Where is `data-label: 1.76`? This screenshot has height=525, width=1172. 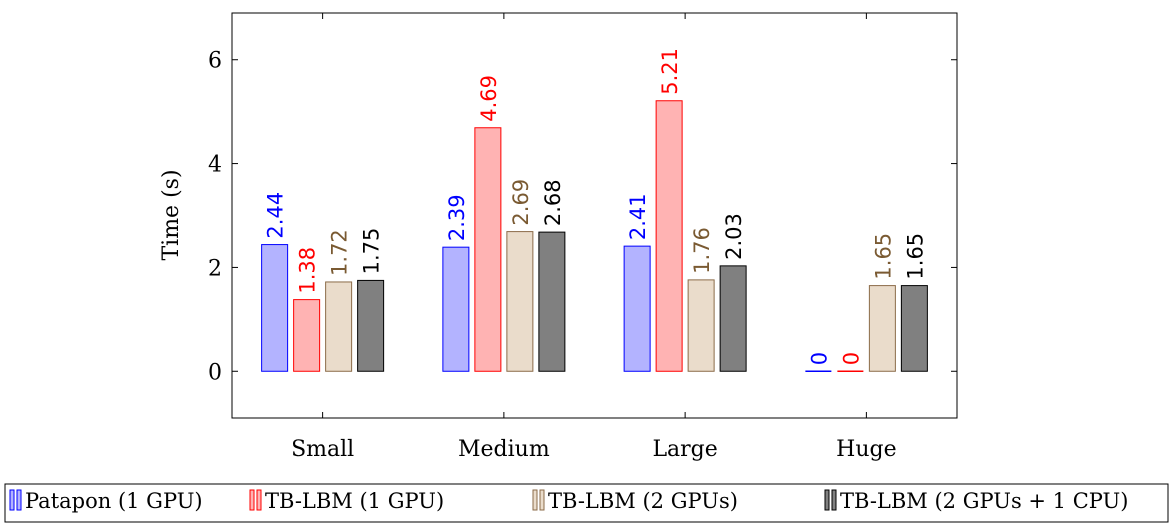
data-label: 1.76 is located at coordinates (702, 250).